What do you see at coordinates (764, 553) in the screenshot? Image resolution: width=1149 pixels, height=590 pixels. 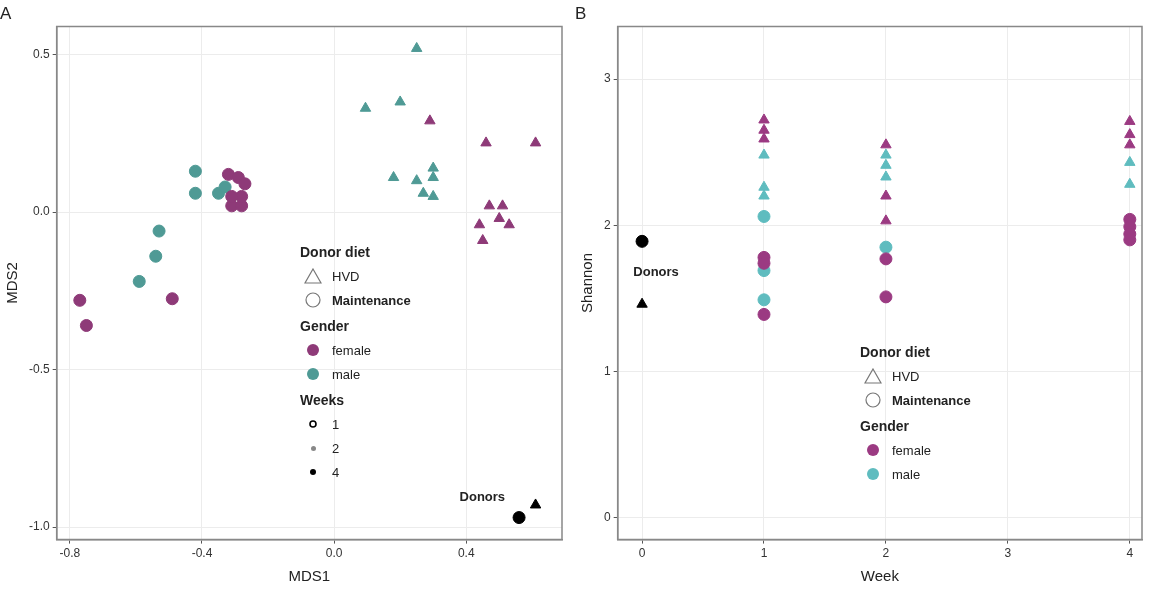 I see `x-tick-label: 1` at bounding box center [764, 553].